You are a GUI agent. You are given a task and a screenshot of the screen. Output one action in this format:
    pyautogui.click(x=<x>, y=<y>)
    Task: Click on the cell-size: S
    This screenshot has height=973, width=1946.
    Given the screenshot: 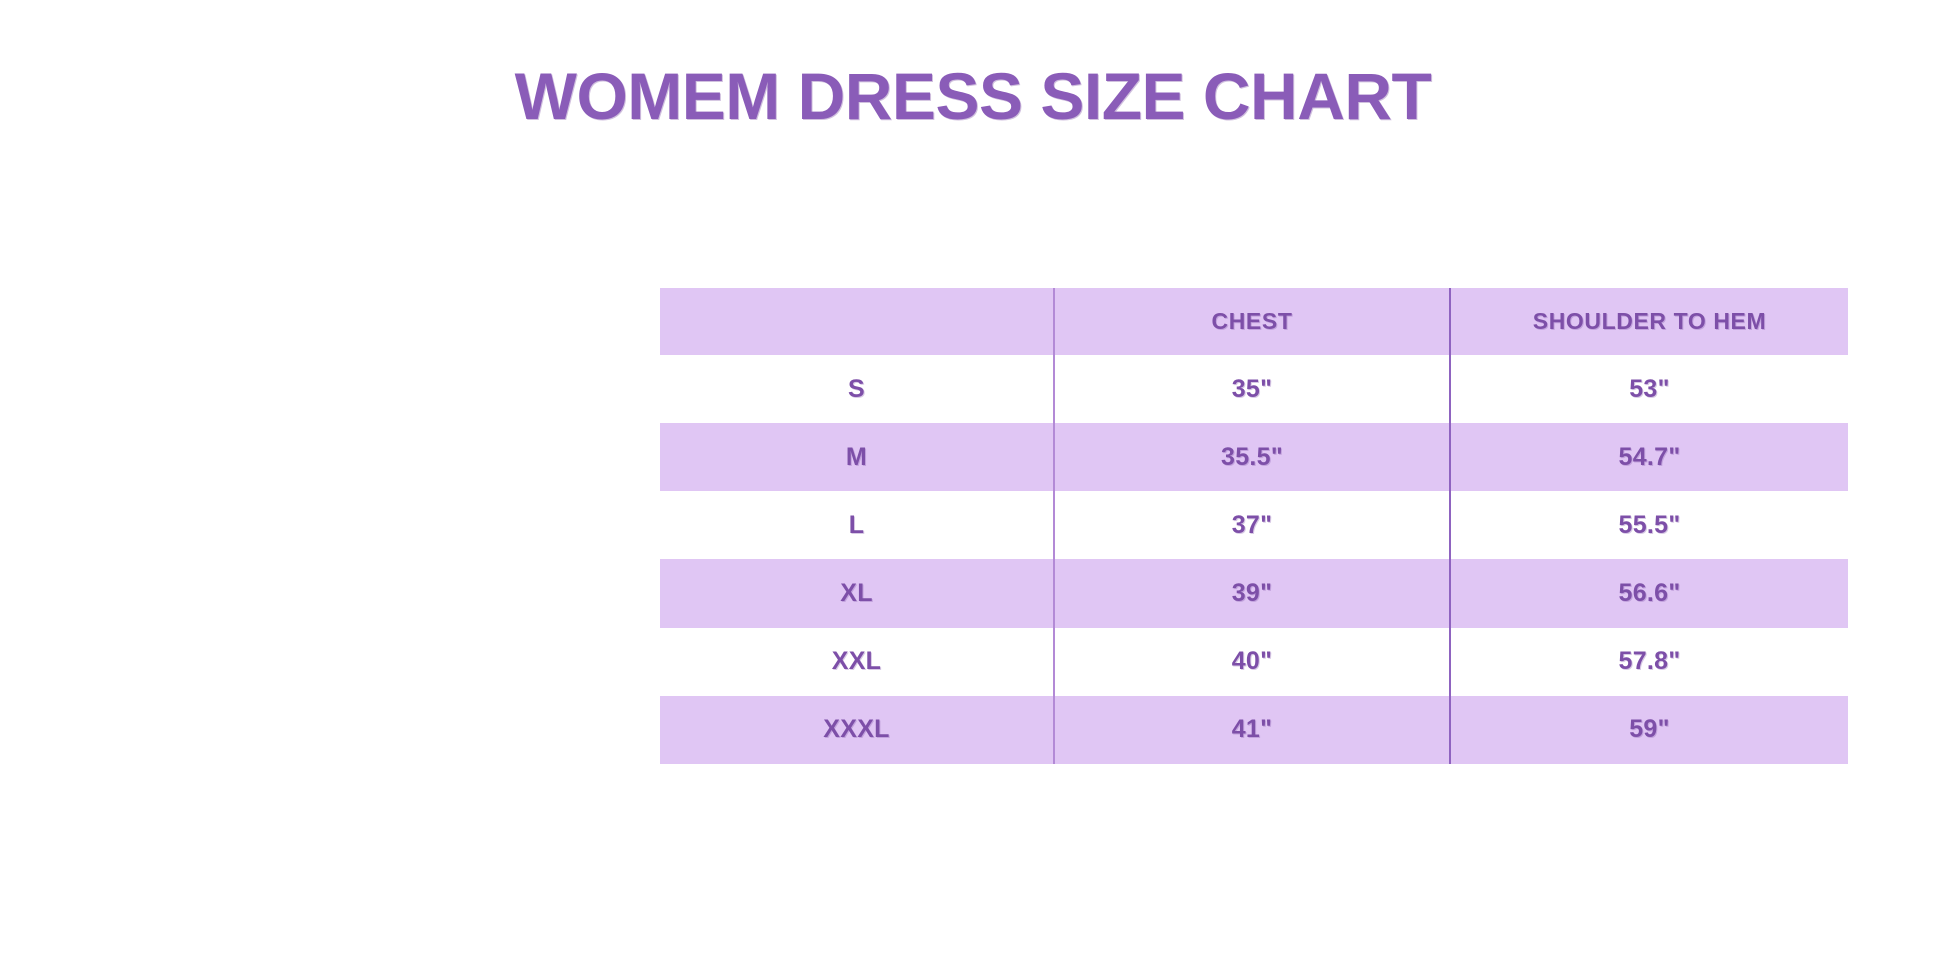 What is the action you would take?
    pyautogui.click(x=857, y=389)
    